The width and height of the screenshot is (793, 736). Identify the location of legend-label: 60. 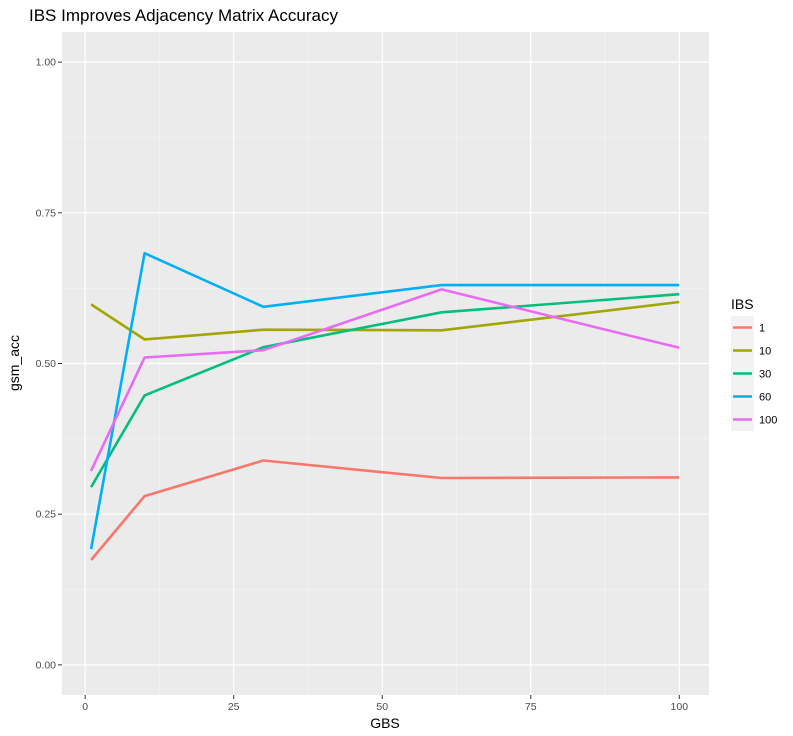
(765, 398).